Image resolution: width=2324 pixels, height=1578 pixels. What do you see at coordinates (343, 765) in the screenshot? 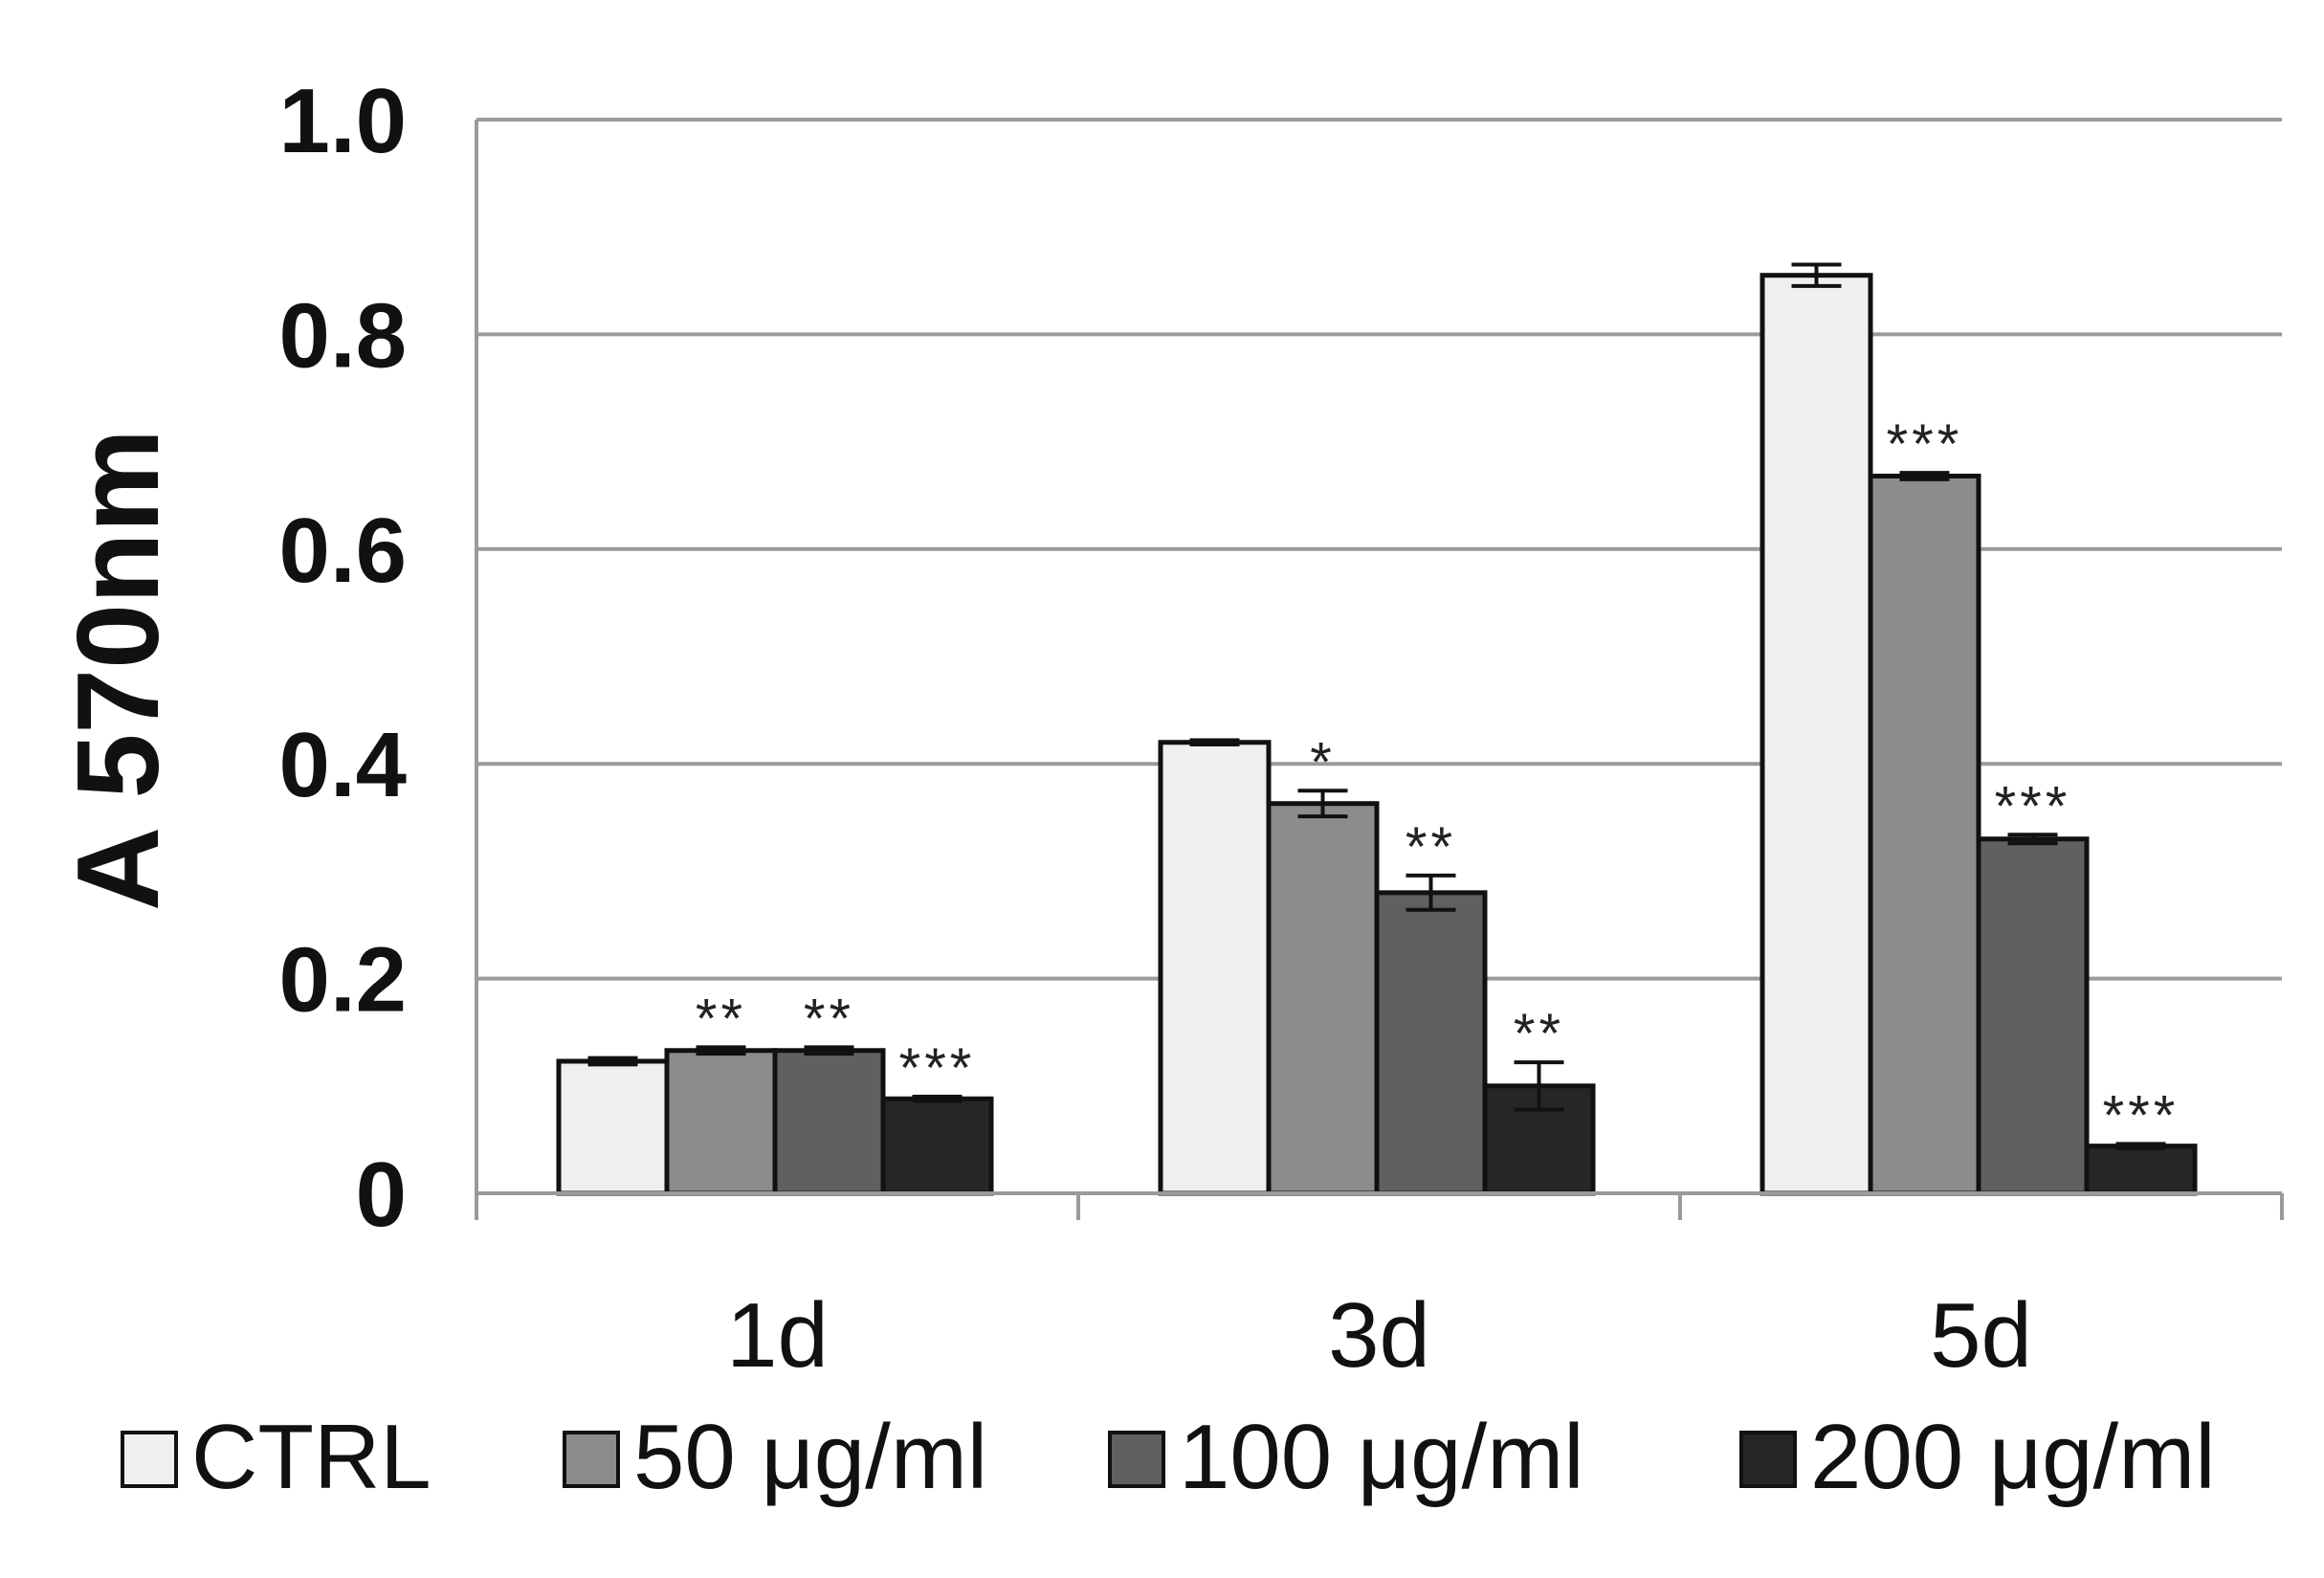
I see `y-tick-label: 0.4` at bounding box center [343, 765].